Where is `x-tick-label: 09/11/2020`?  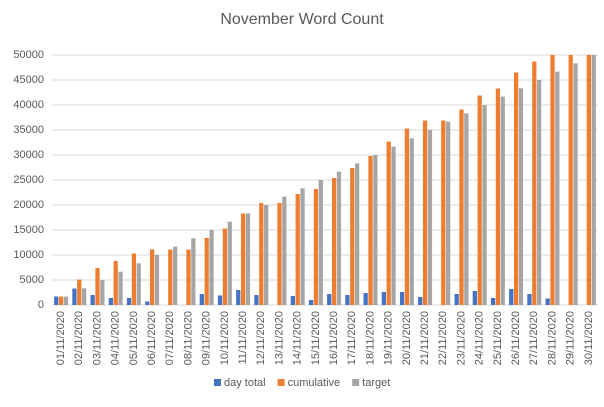 x-tick-label: 09/11/2020 is located at coordinates (207, 338).